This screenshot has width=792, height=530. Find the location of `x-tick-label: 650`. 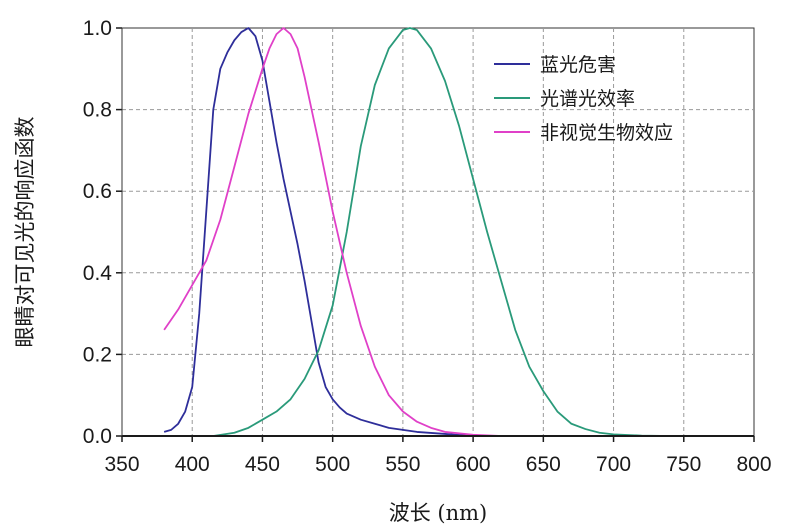

x-tick-label: 650 is located at coordinates (543, 464).